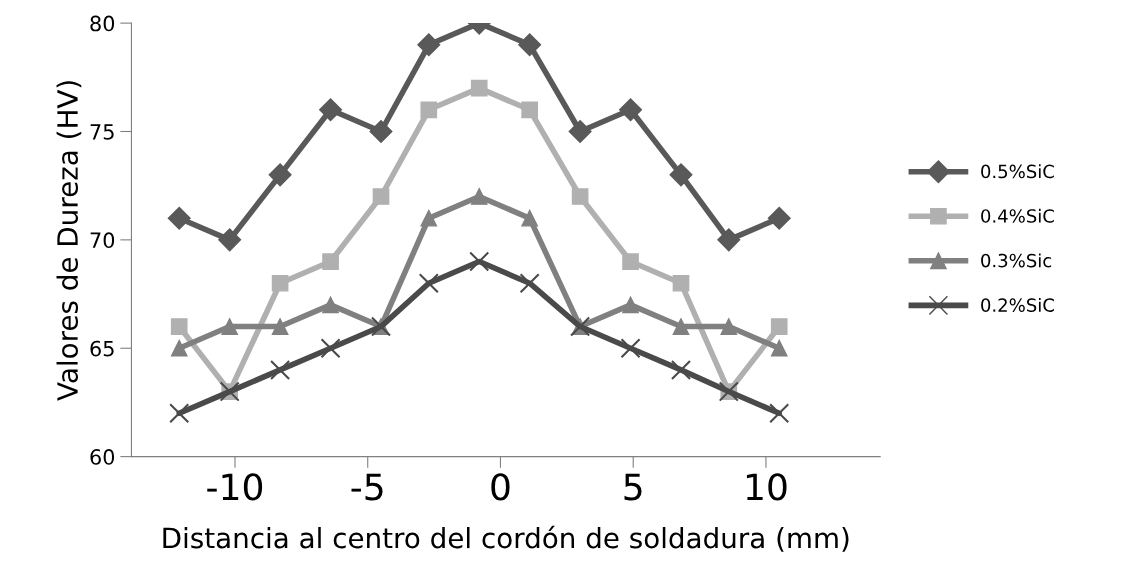  What do you see at coordinates (69, 241) in the screenshot?
I see `y-axis-title: Valores de Dureza (HV)` at bounding box center [69, 241].